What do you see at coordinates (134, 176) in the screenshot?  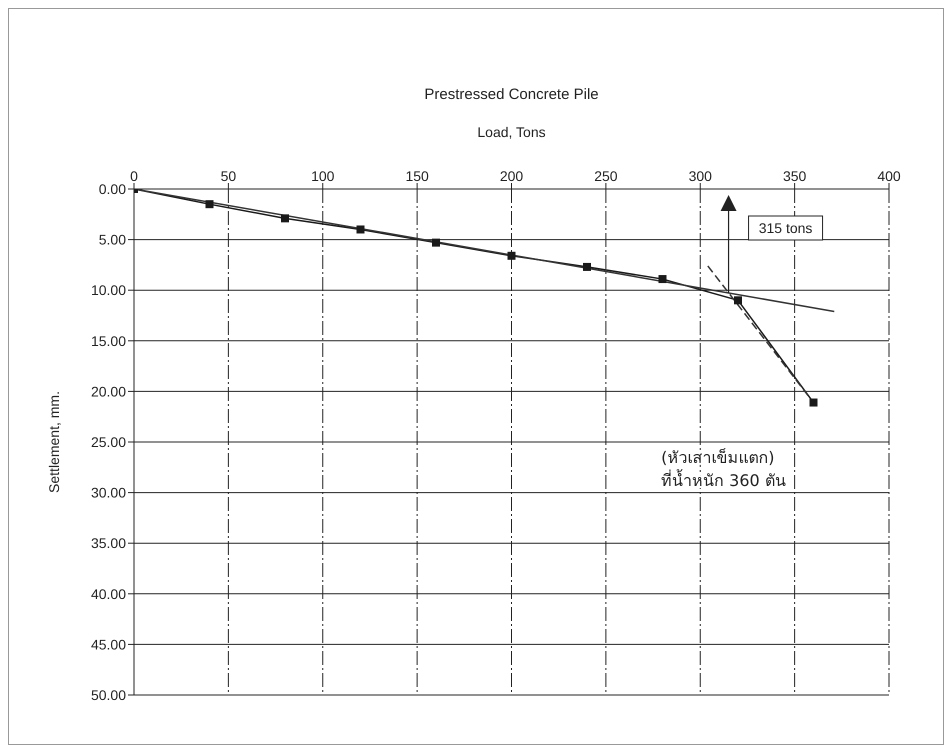 I see `x-tick-label: 0` at bounding box center [134, 176].